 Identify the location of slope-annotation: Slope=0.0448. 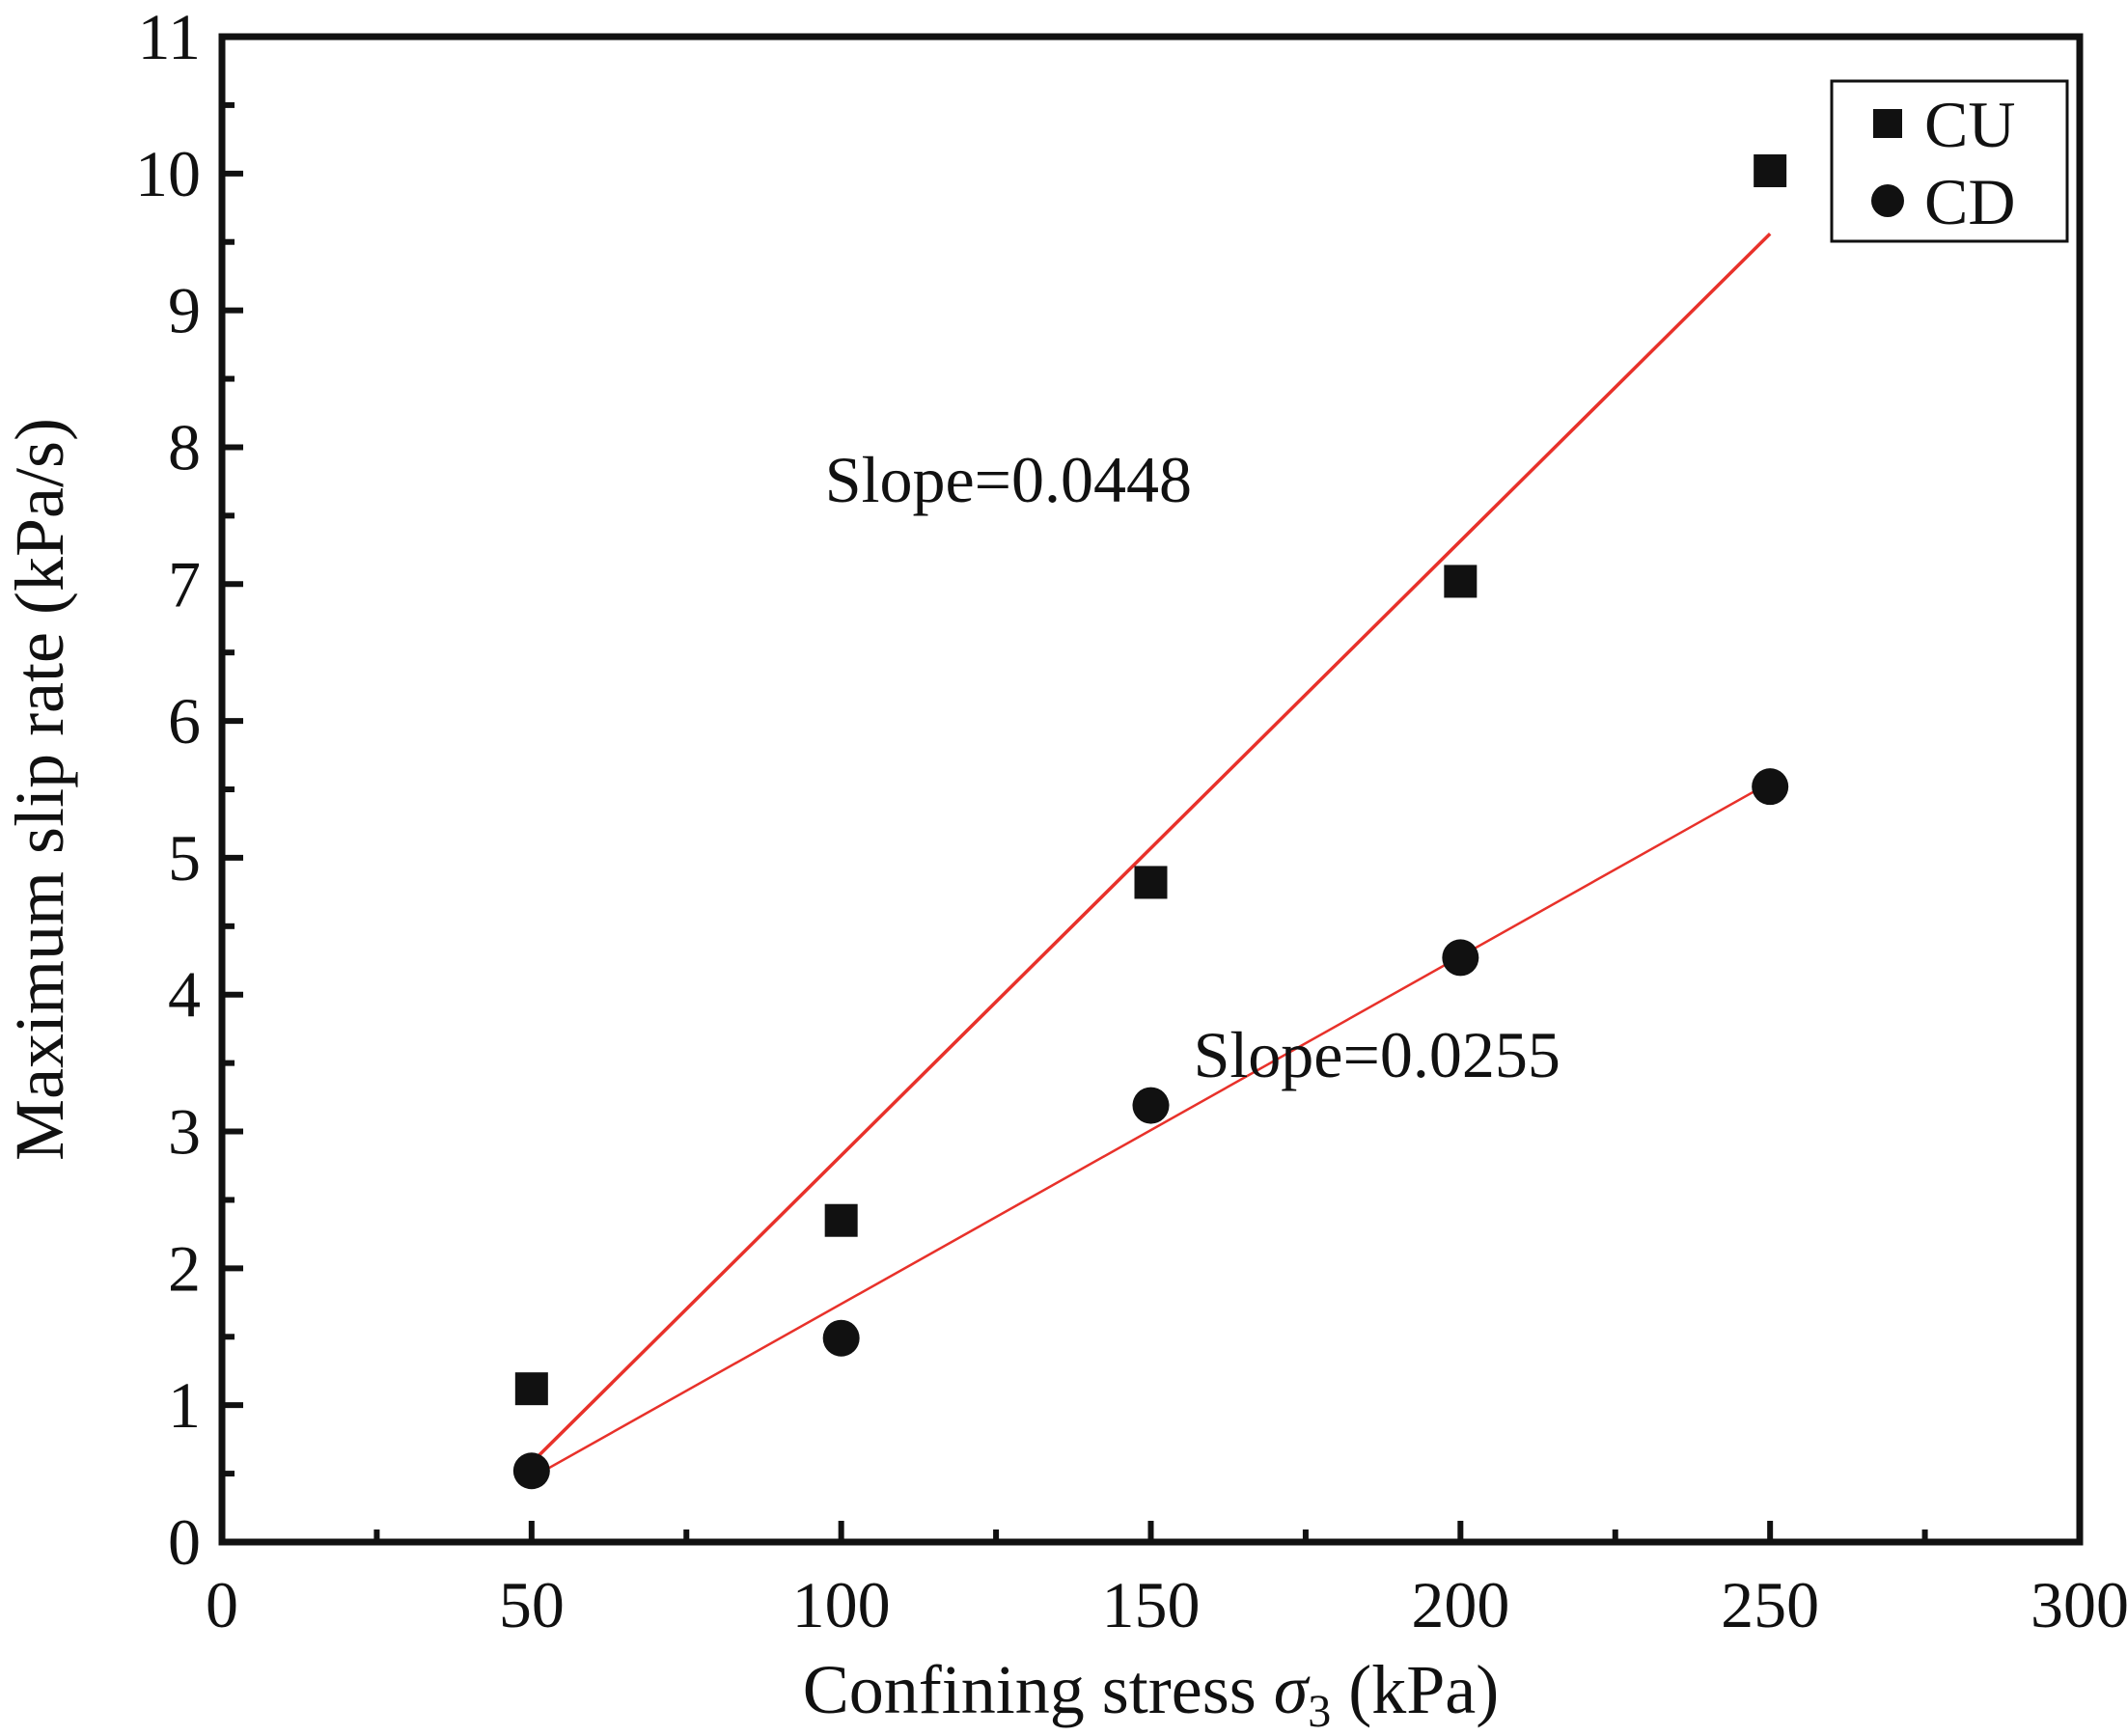
(1008, 480).